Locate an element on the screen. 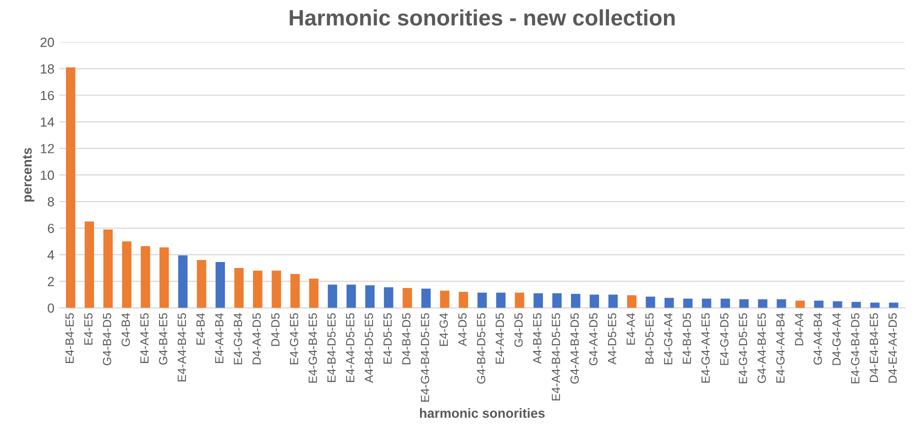  x-tick-label: E4-G4-A4 is located at coordinates (668, 338).